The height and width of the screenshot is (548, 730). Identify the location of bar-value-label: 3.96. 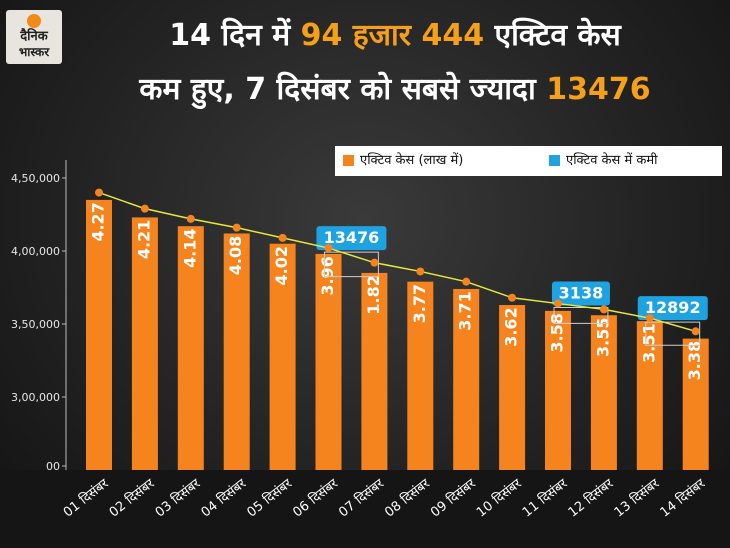
(327, 275).